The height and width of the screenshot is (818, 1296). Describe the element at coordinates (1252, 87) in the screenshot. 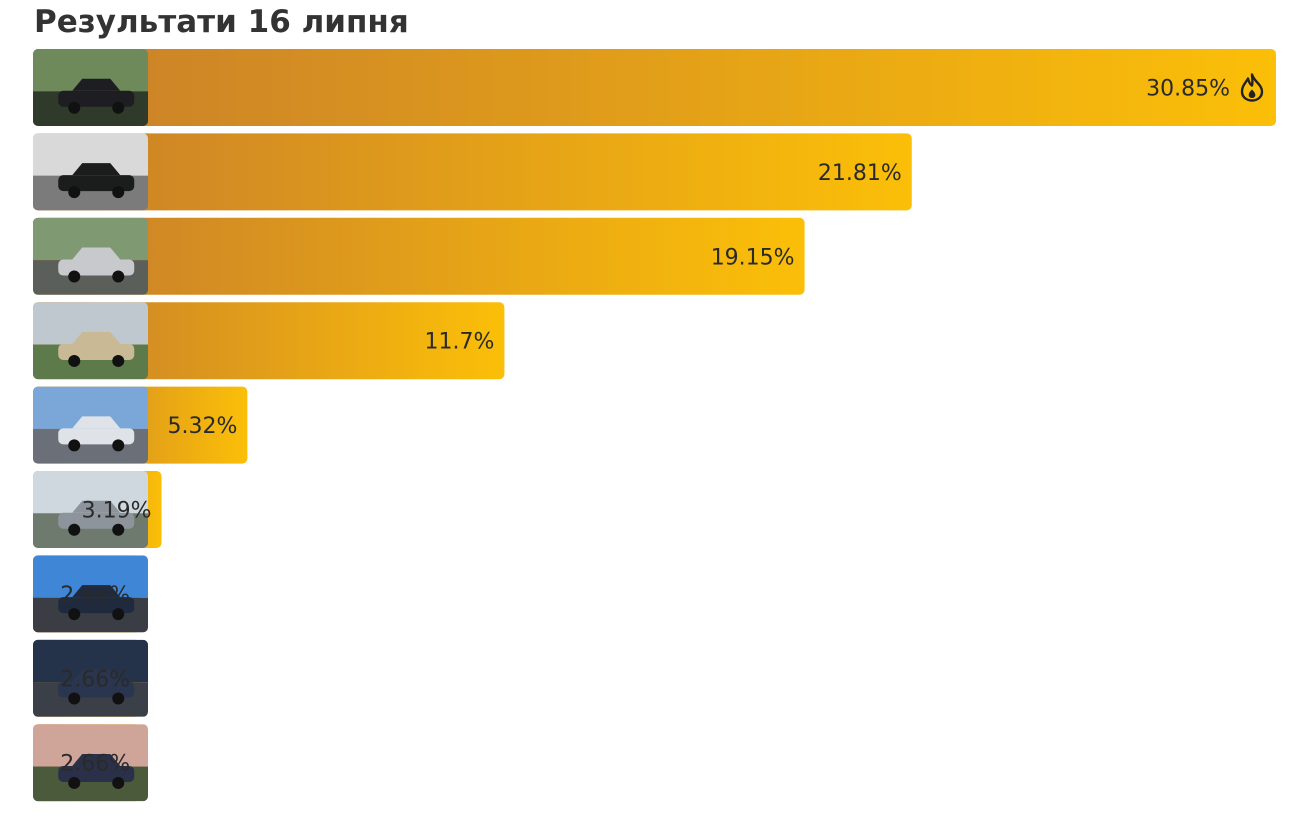

I see `fire-icon` at that location.